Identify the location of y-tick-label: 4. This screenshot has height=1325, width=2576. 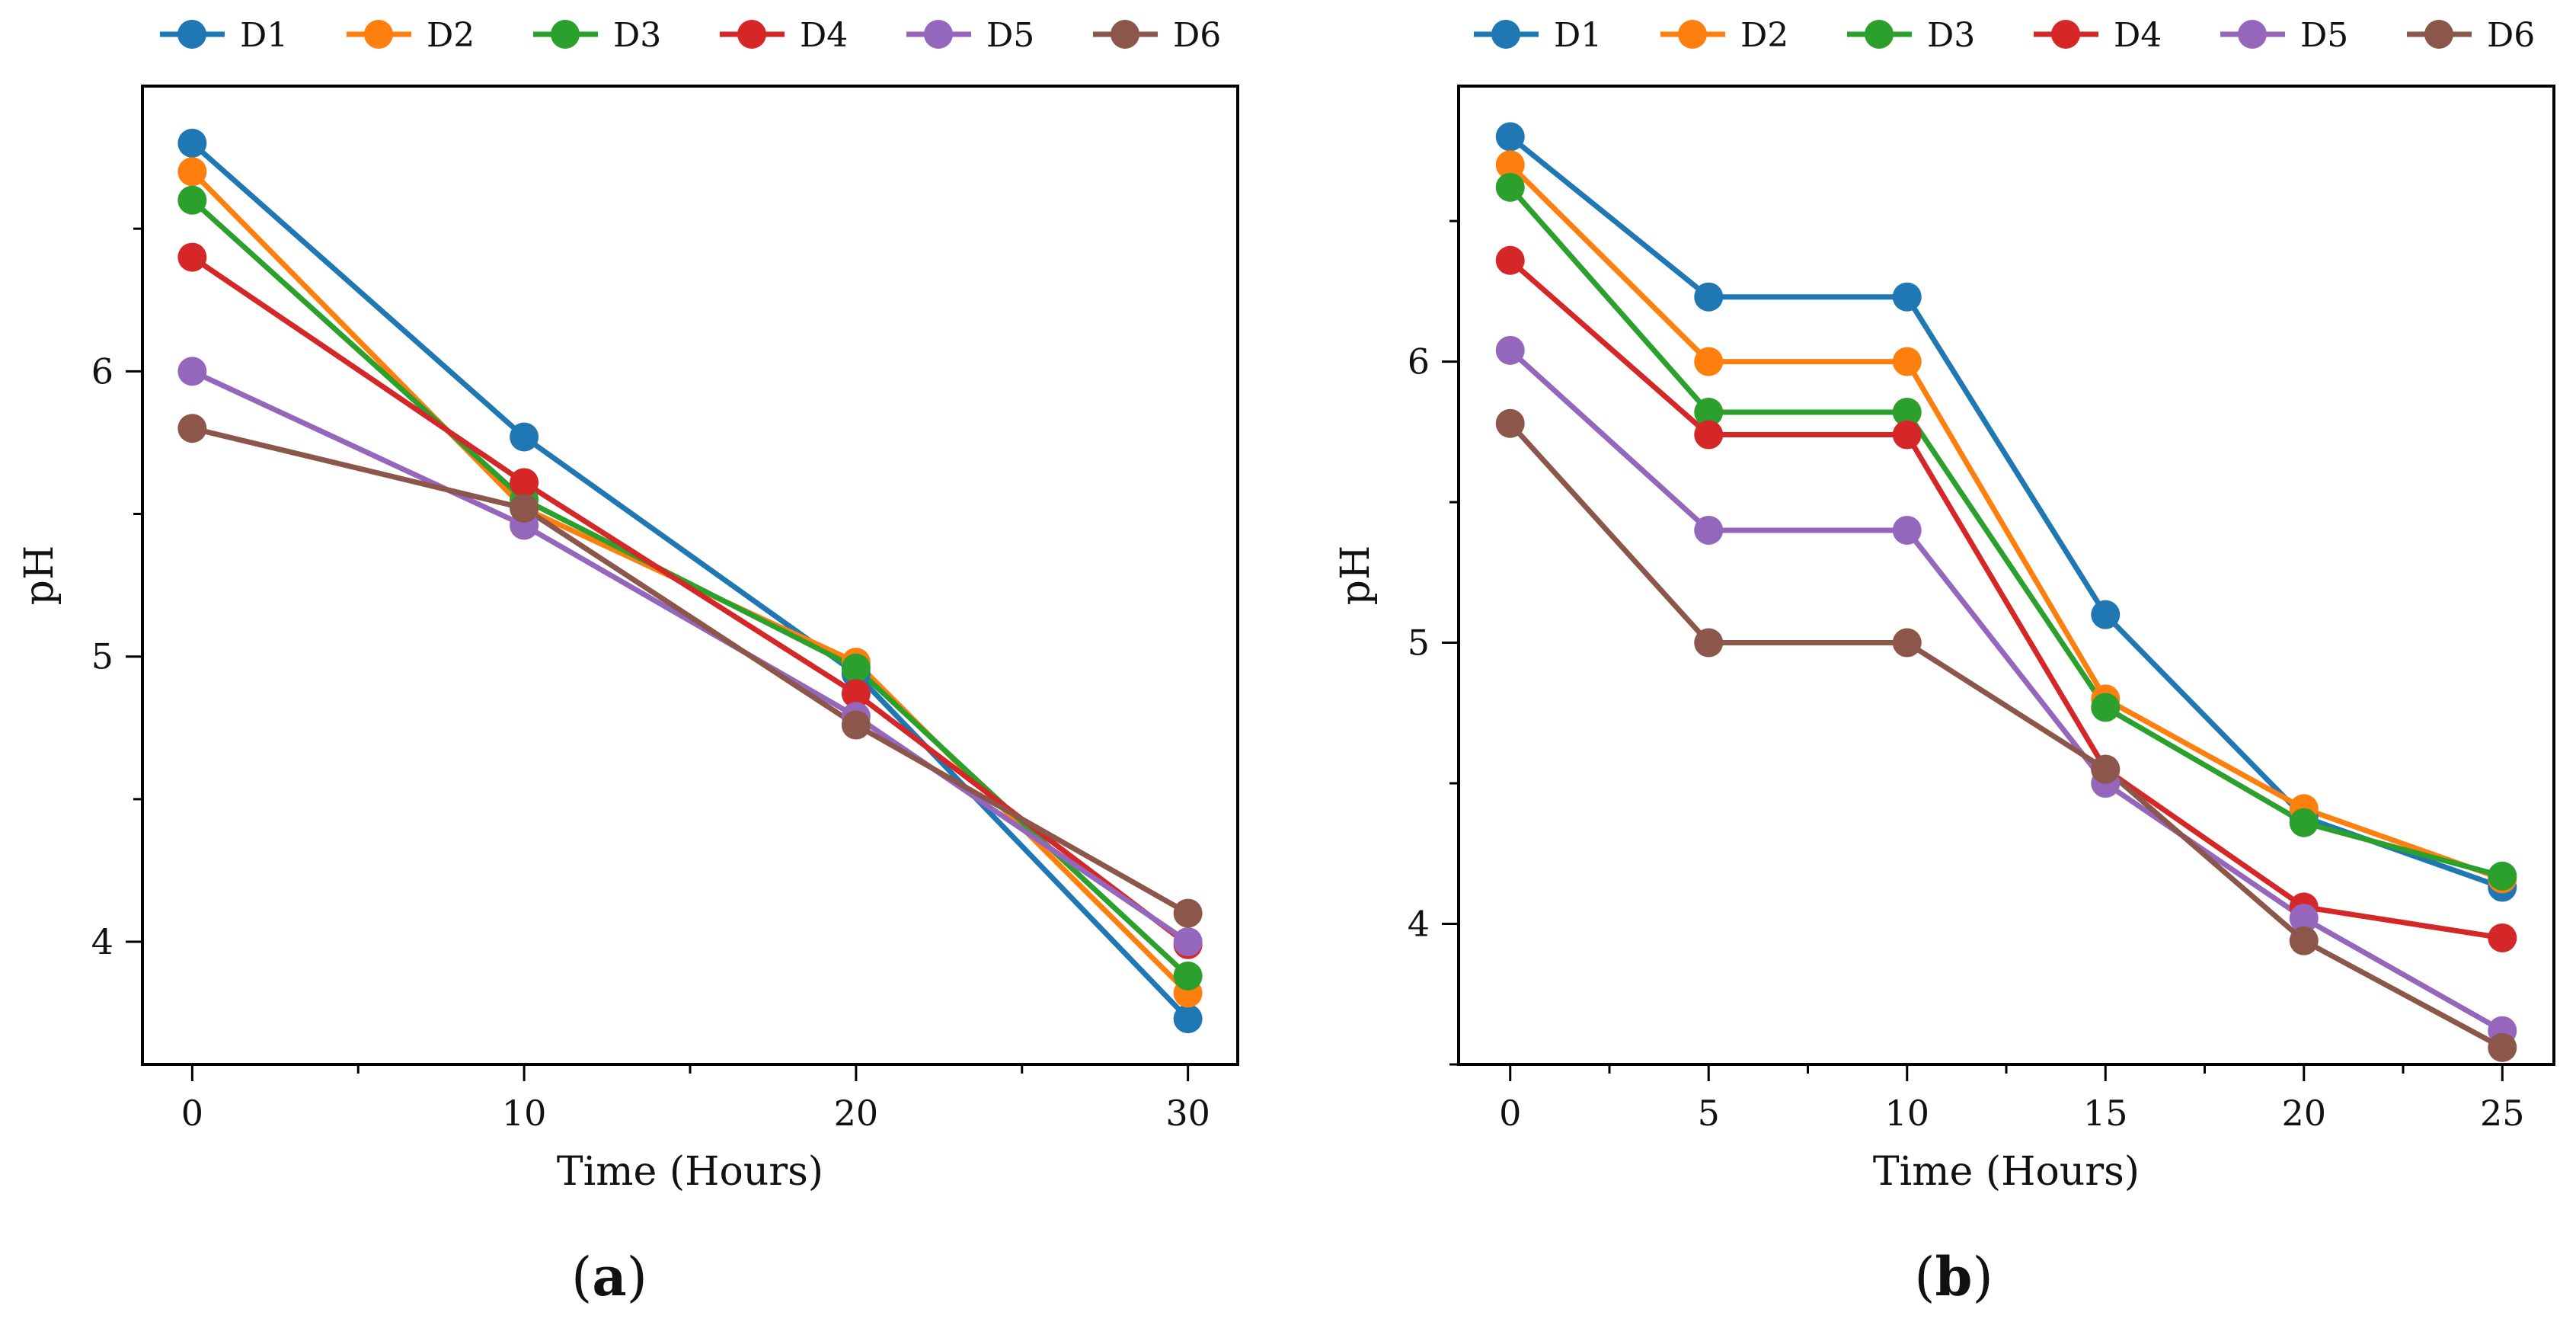
(1419, 925).